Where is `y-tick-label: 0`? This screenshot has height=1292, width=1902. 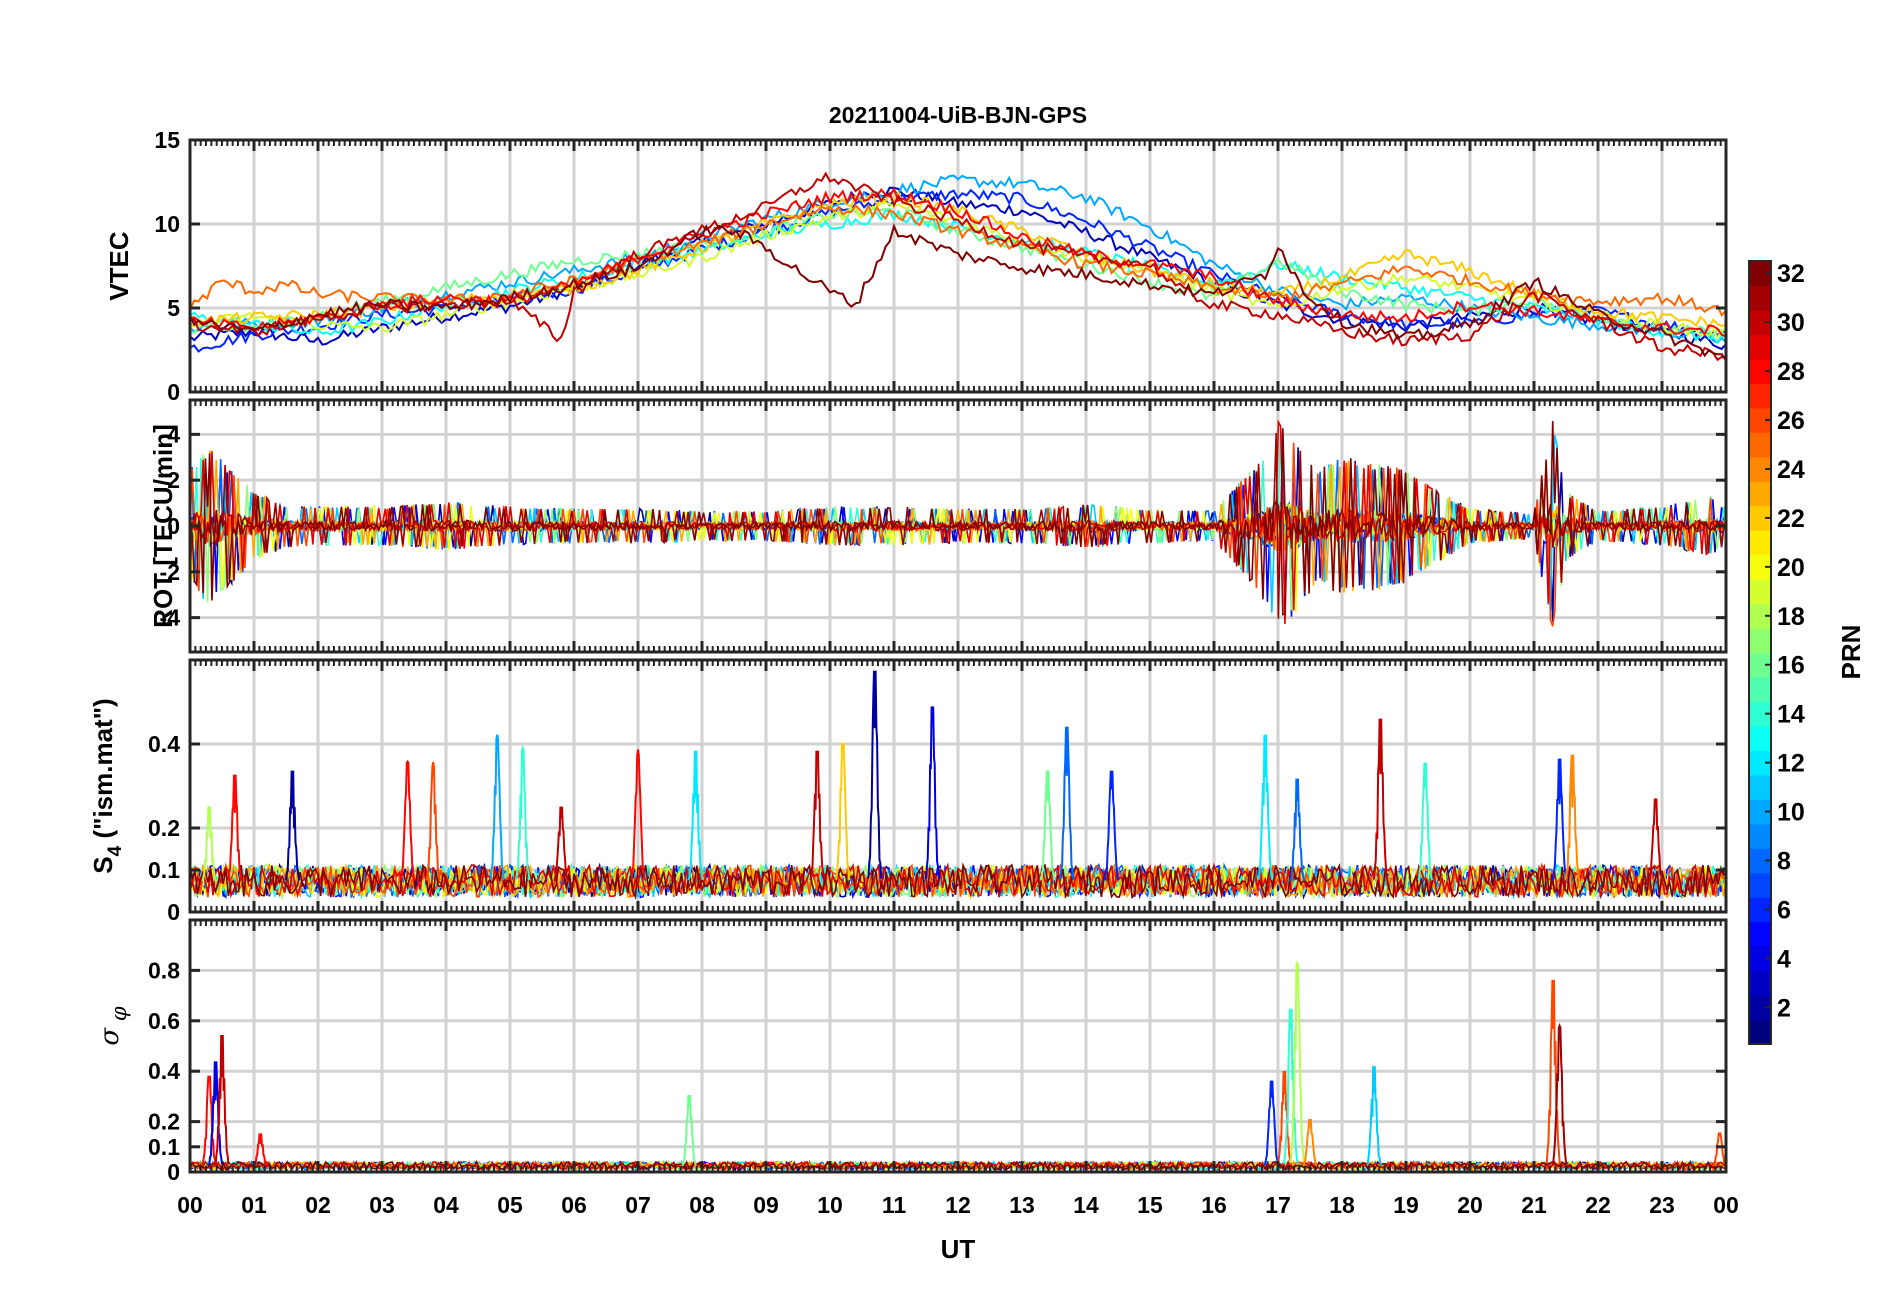 y-tick-label: 0 is located at coordinates (173, 392).